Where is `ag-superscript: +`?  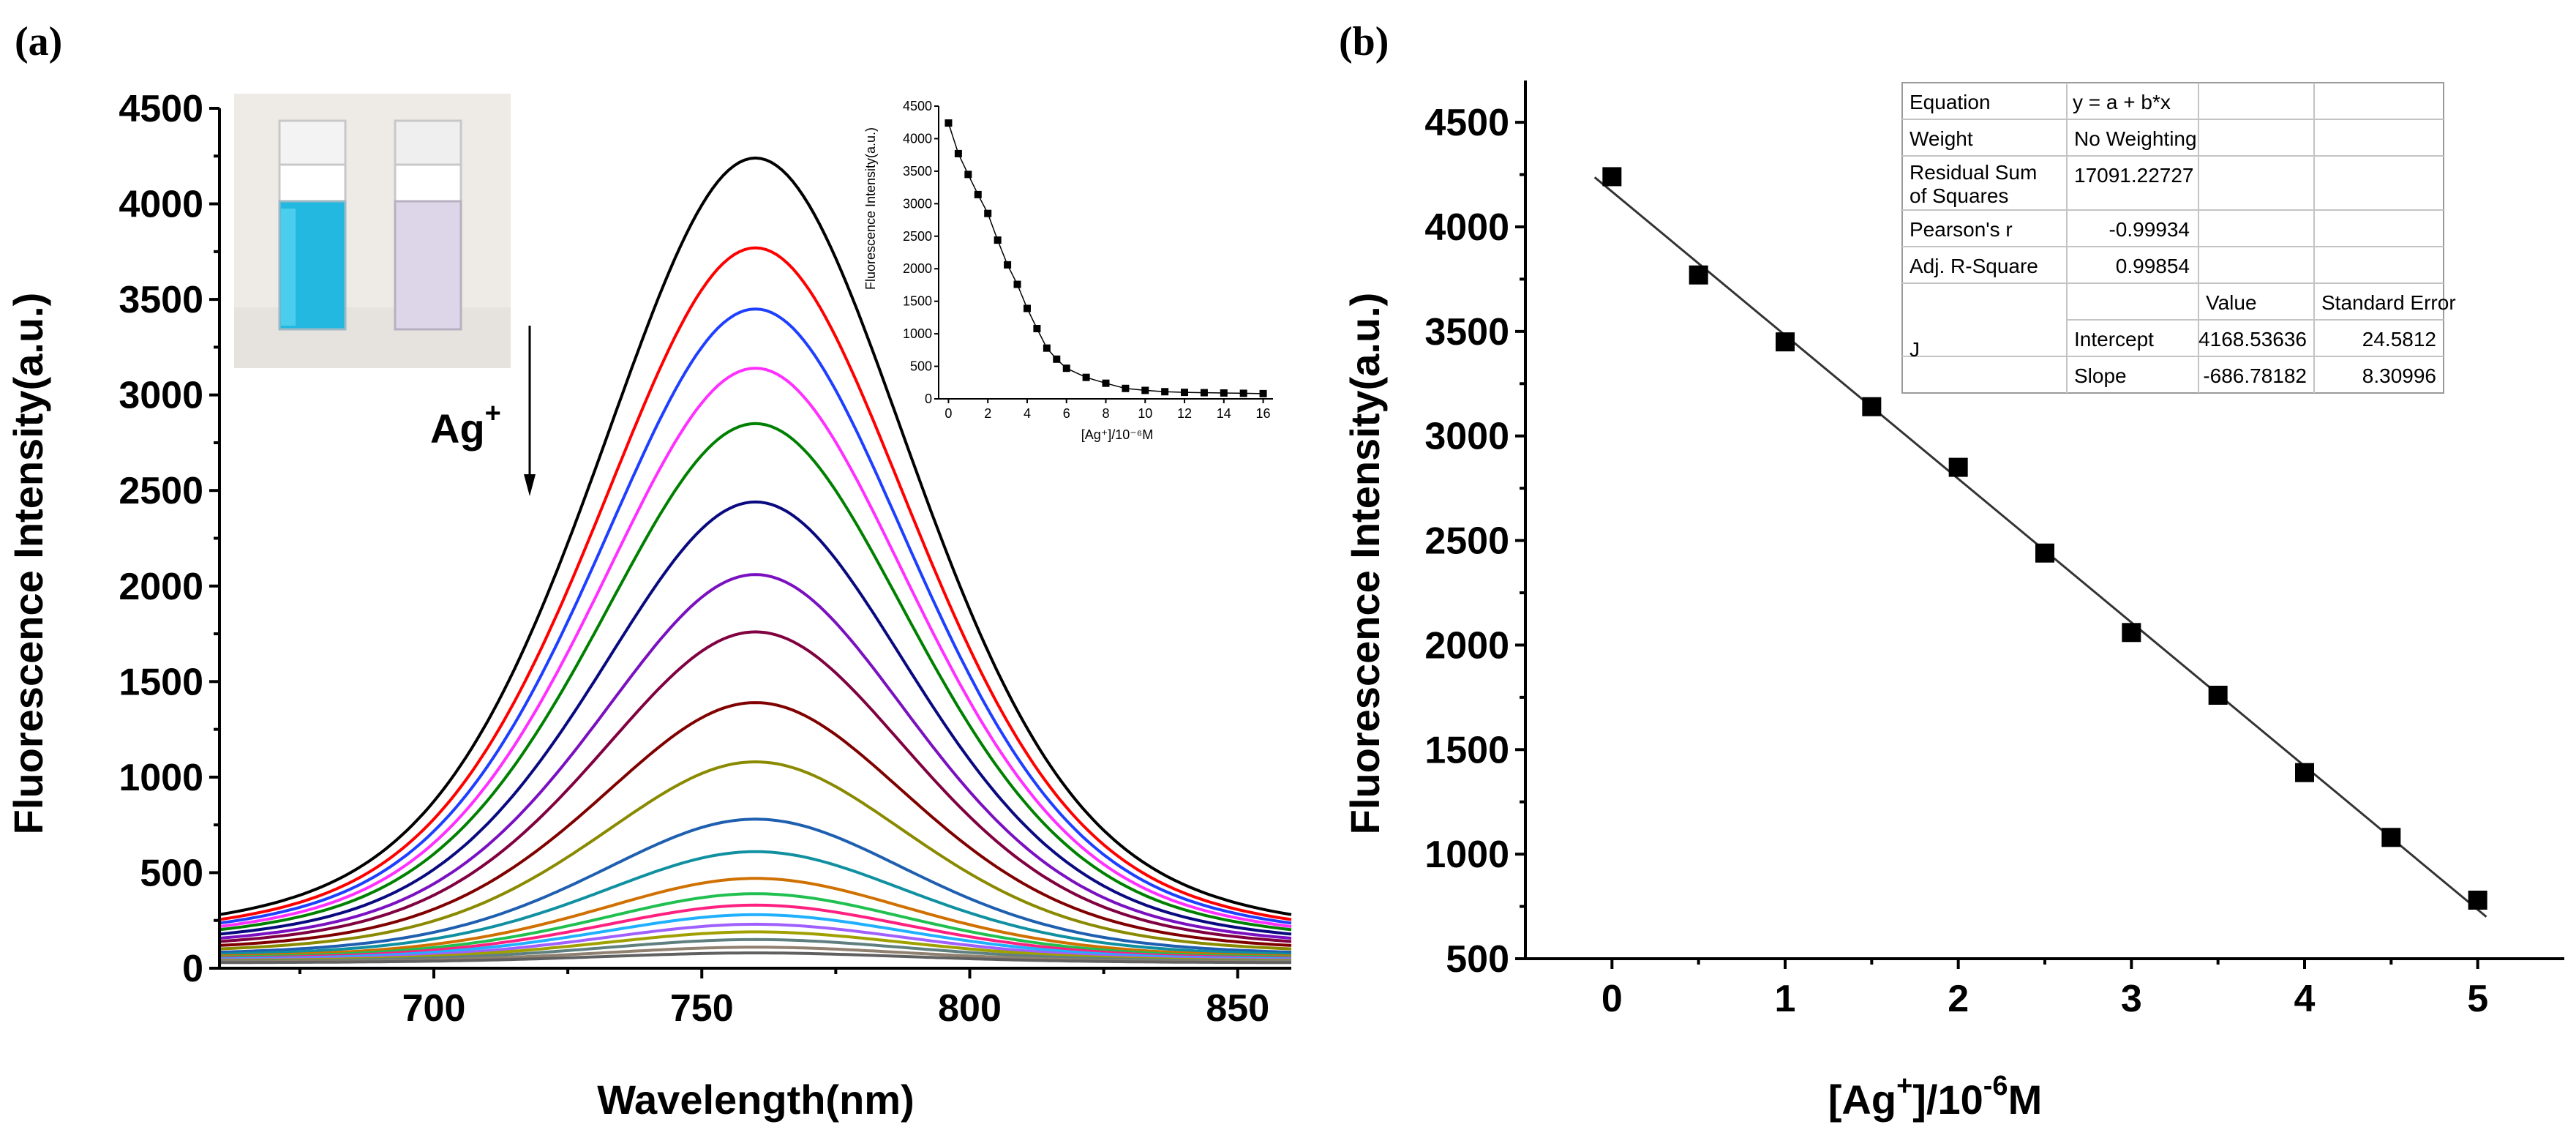 ag-superscript: + is located at coordinates (493, 413).